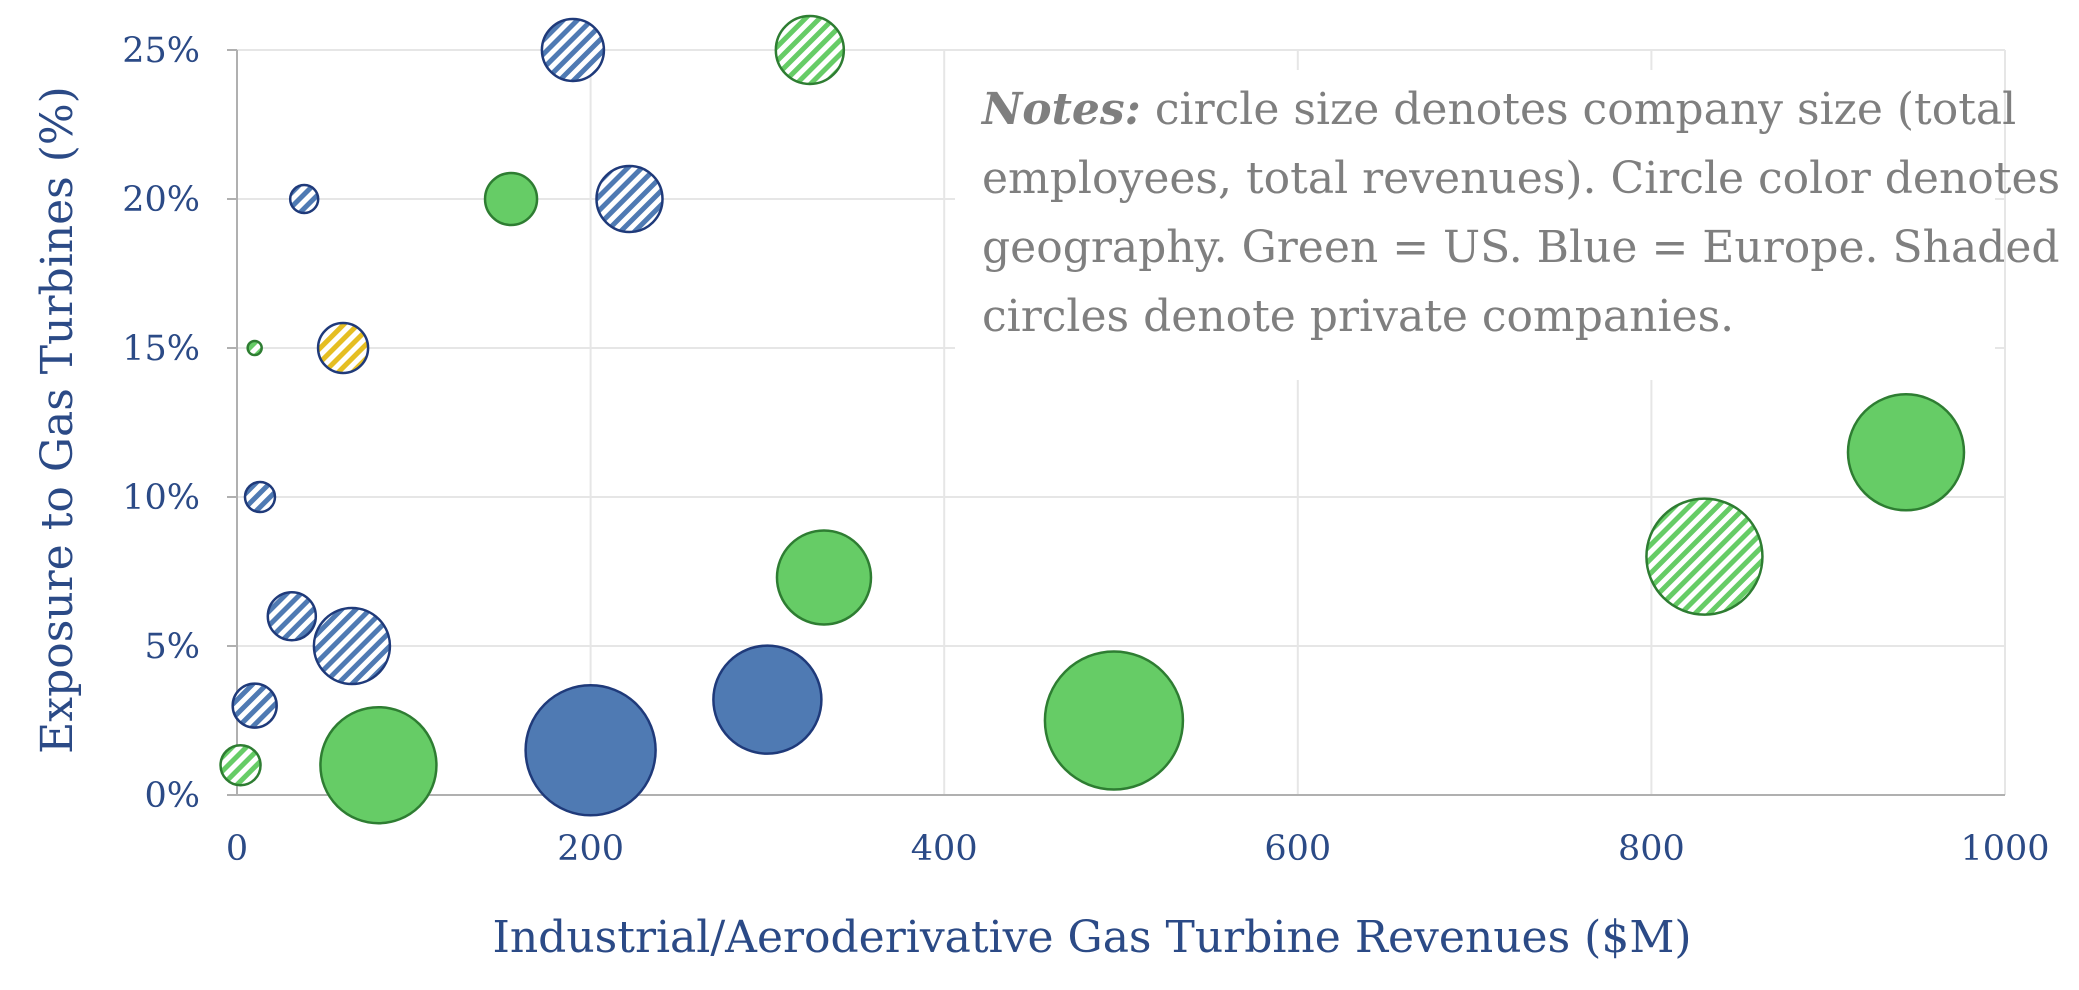 This screenshot has height=990, width=2079. Describe the element at coordinates (343, 348) in the screenshot. I see `bubble-other-private` at that location.